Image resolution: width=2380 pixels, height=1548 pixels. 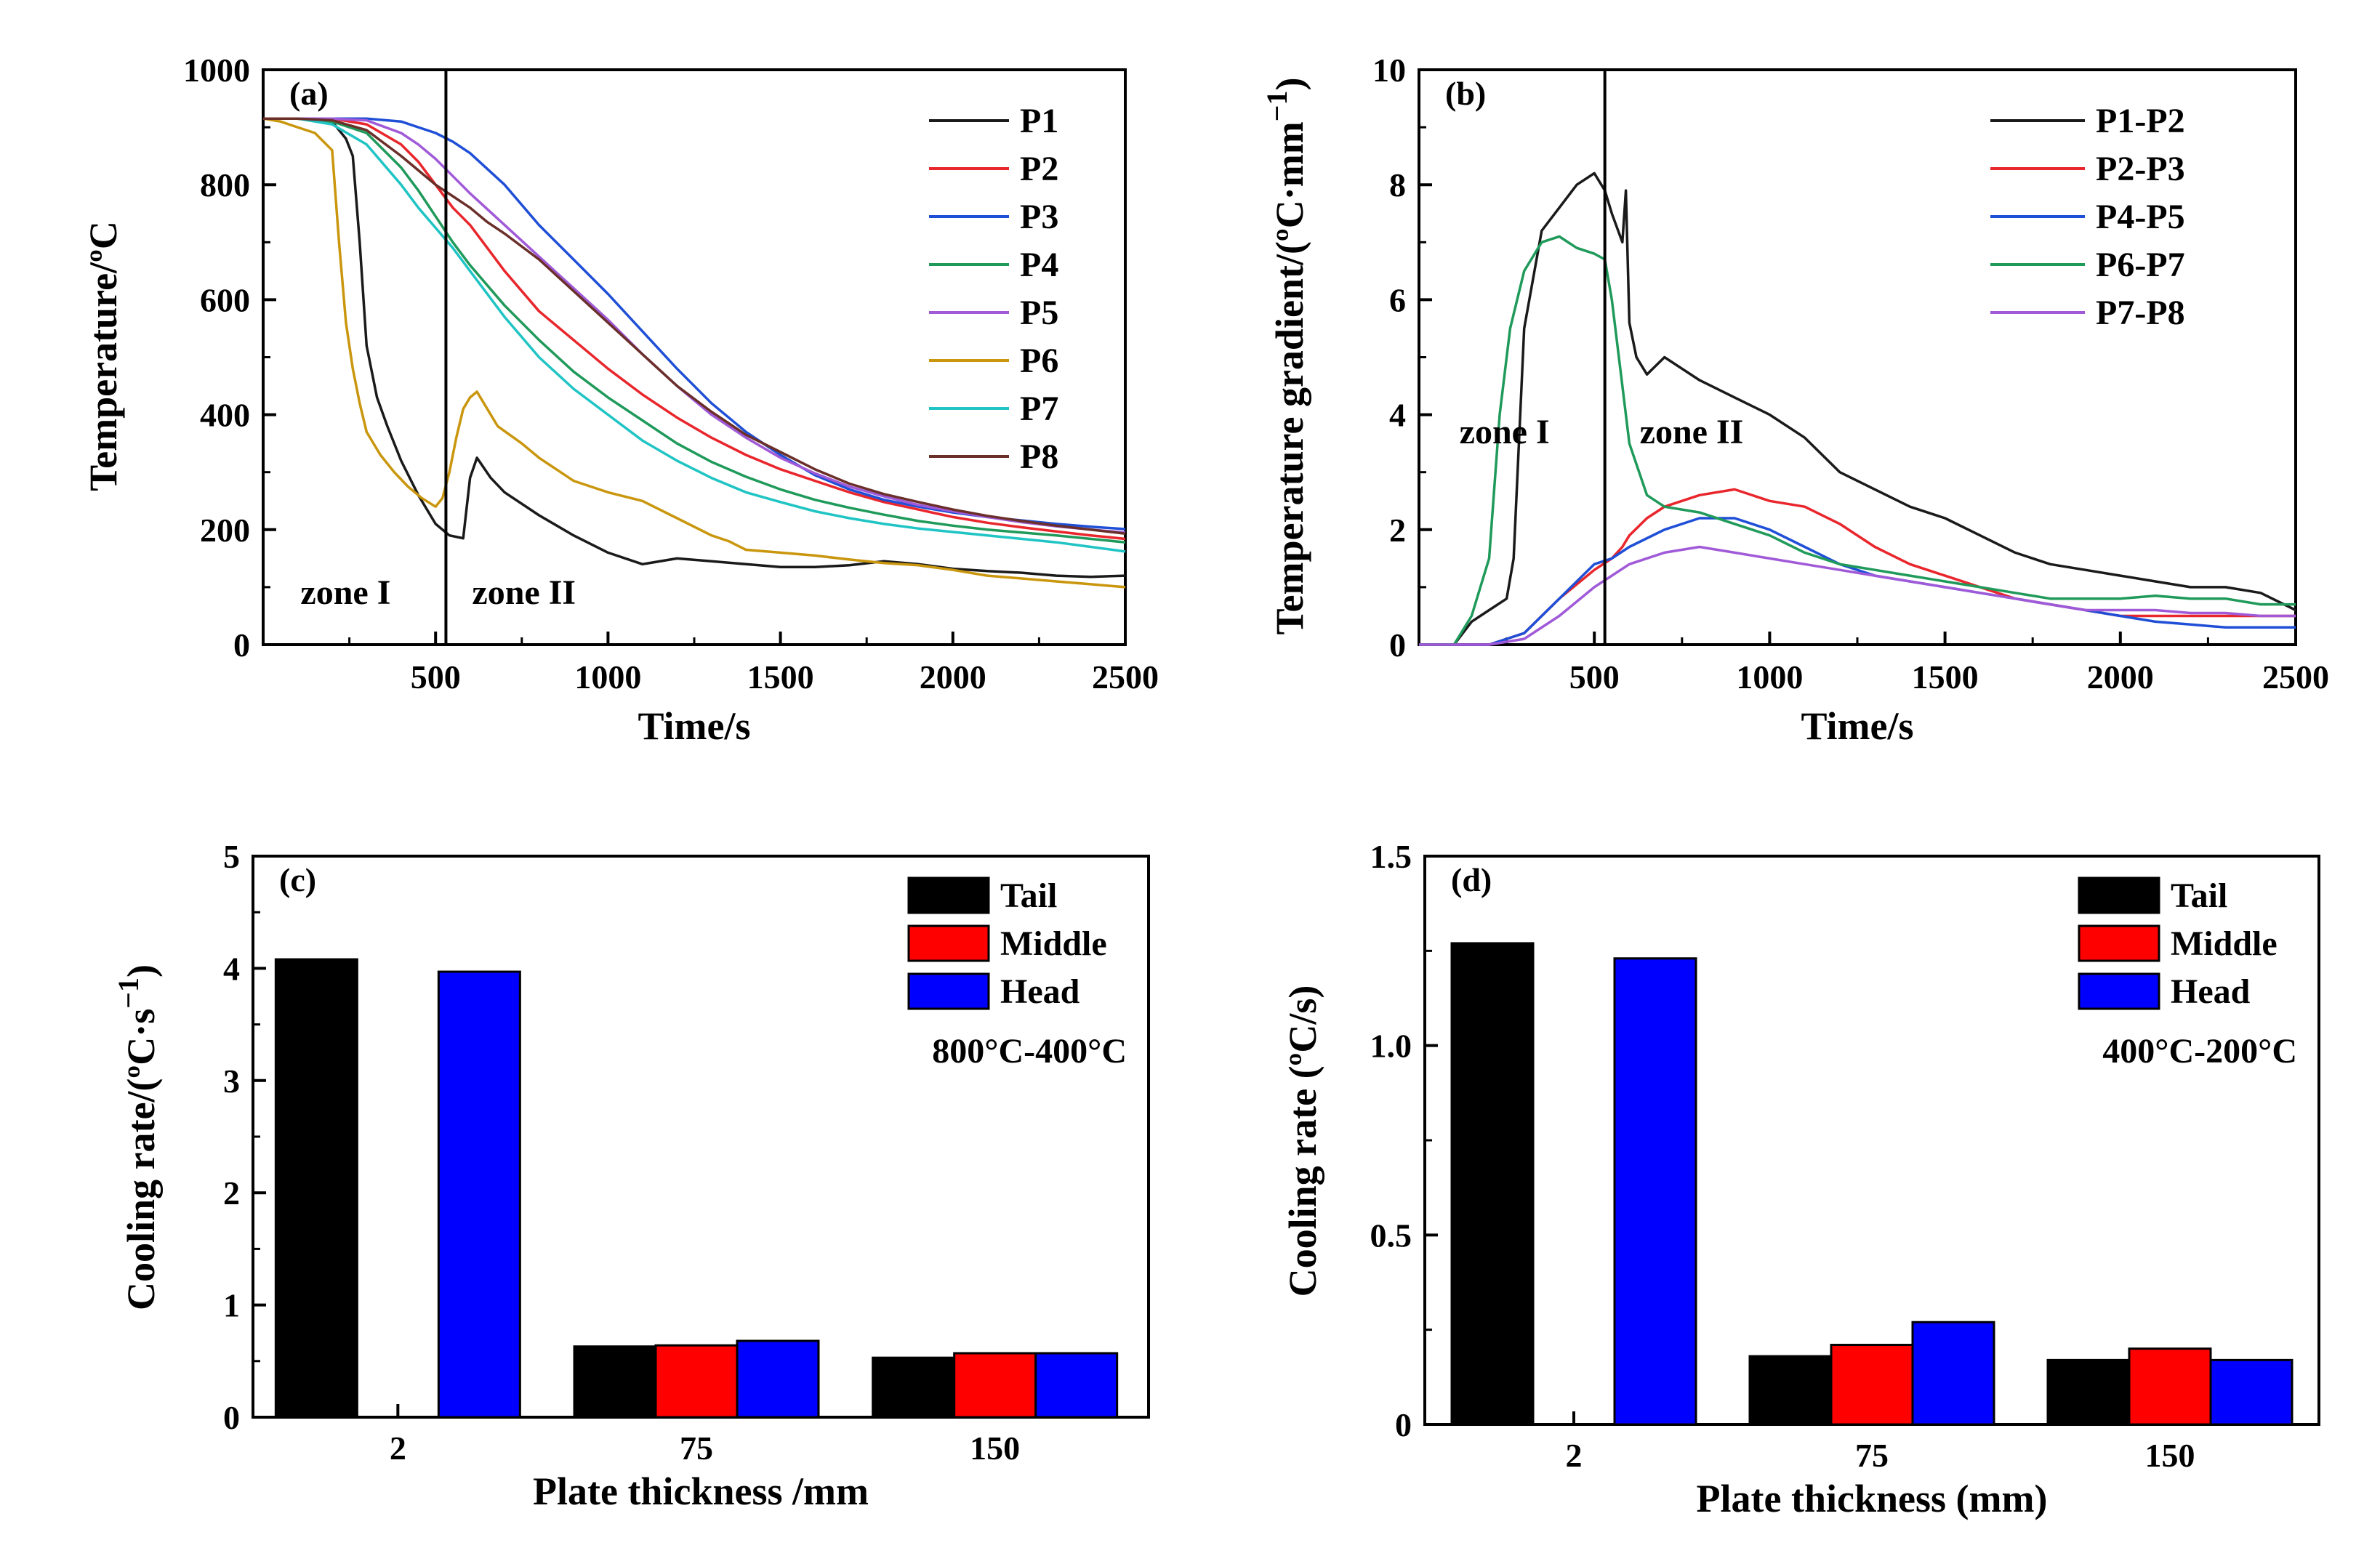 What do you see at coordinates (694, 326) in the screenshot?
I see `series-line-p8` at bounding box center [694, 326].